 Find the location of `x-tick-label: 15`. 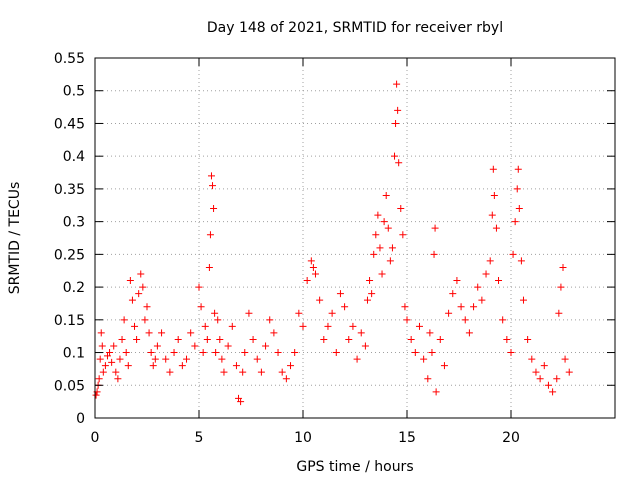

x-tick-label: 15 is located at coordinates (407, 438).